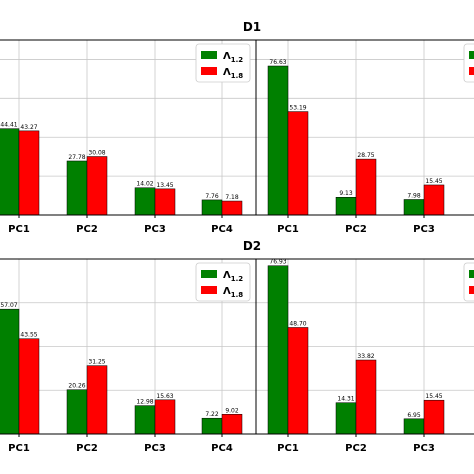 The image size is (474, 474). I want to click on data-label: 14.02, so click(144, 184).